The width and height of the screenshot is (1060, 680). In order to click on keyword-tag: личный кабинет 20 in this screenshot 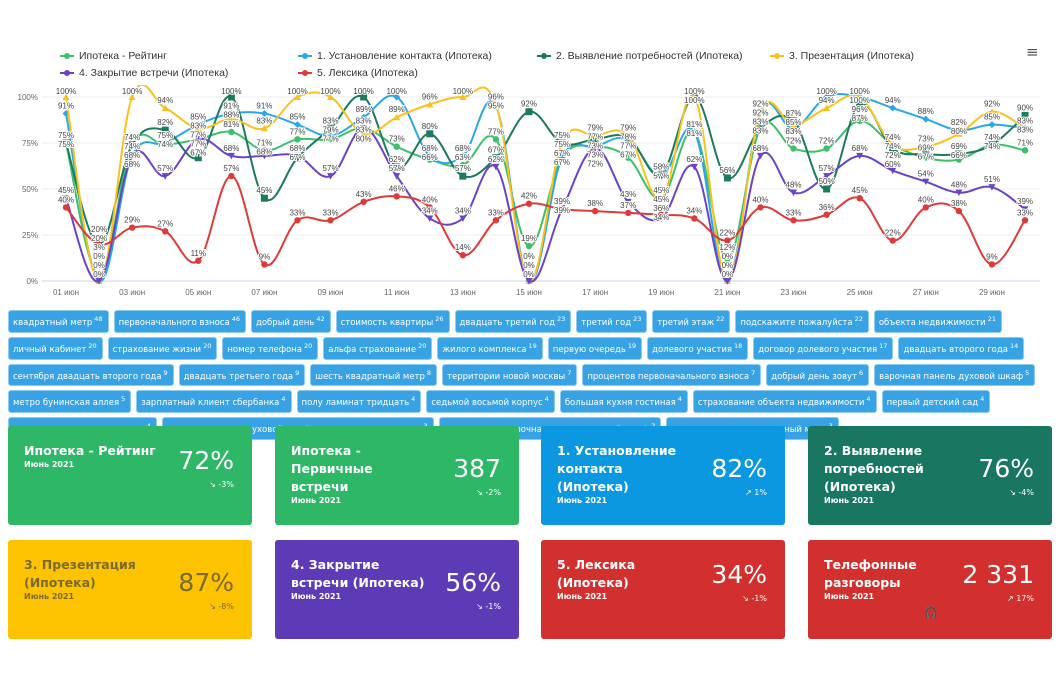, I will do `click(55, 348)`.